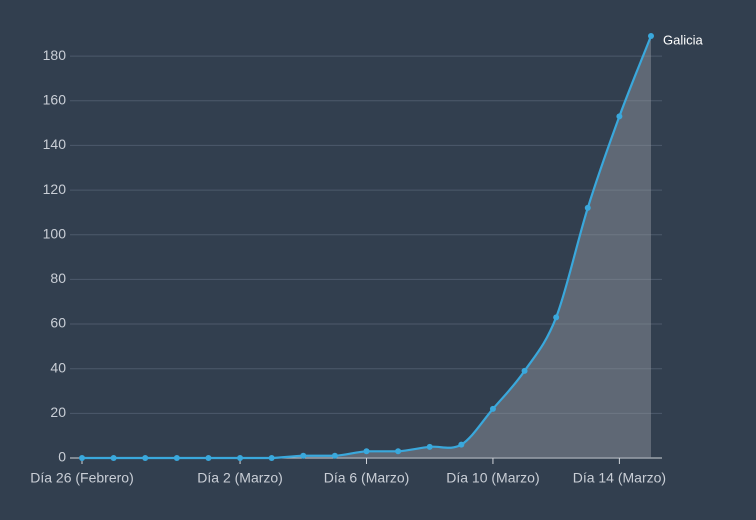 The height and width of the screenshot is (520, 756). What do you see at coordinates (55, 144) in the screenshot?
I see `y-tick-label: 140` at bounding box center [55, 144].